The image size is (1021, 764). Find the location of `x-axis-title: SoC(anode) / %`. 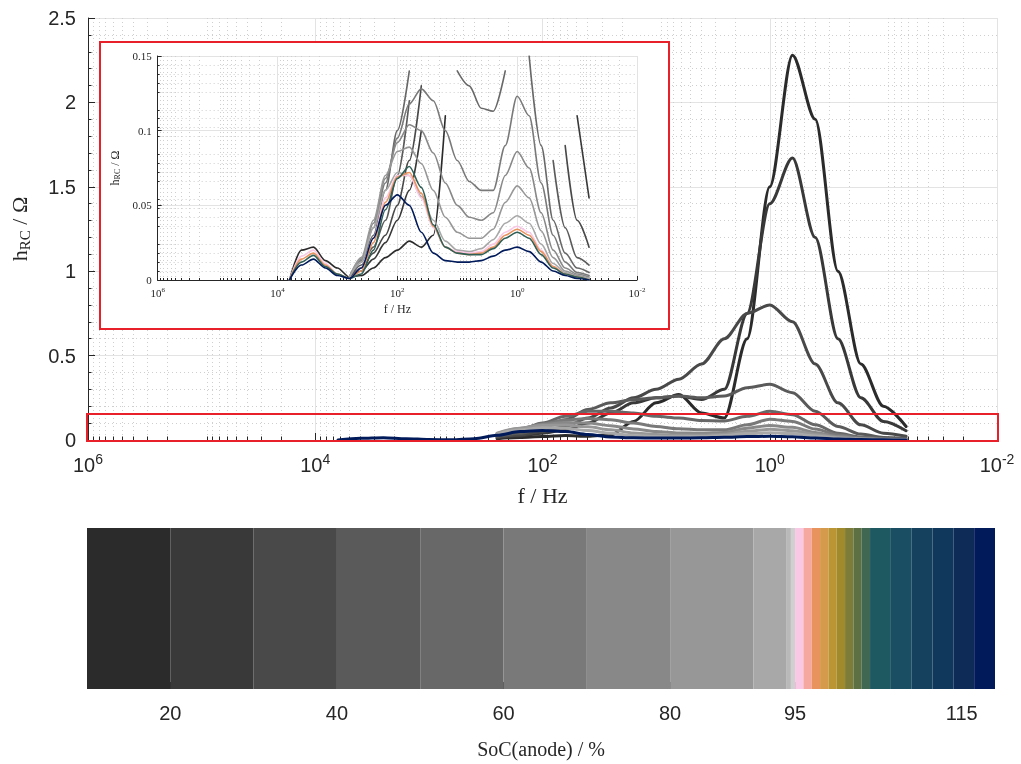

x-axis-title: SoC(anode) / % is located at coordinates (541, 749).